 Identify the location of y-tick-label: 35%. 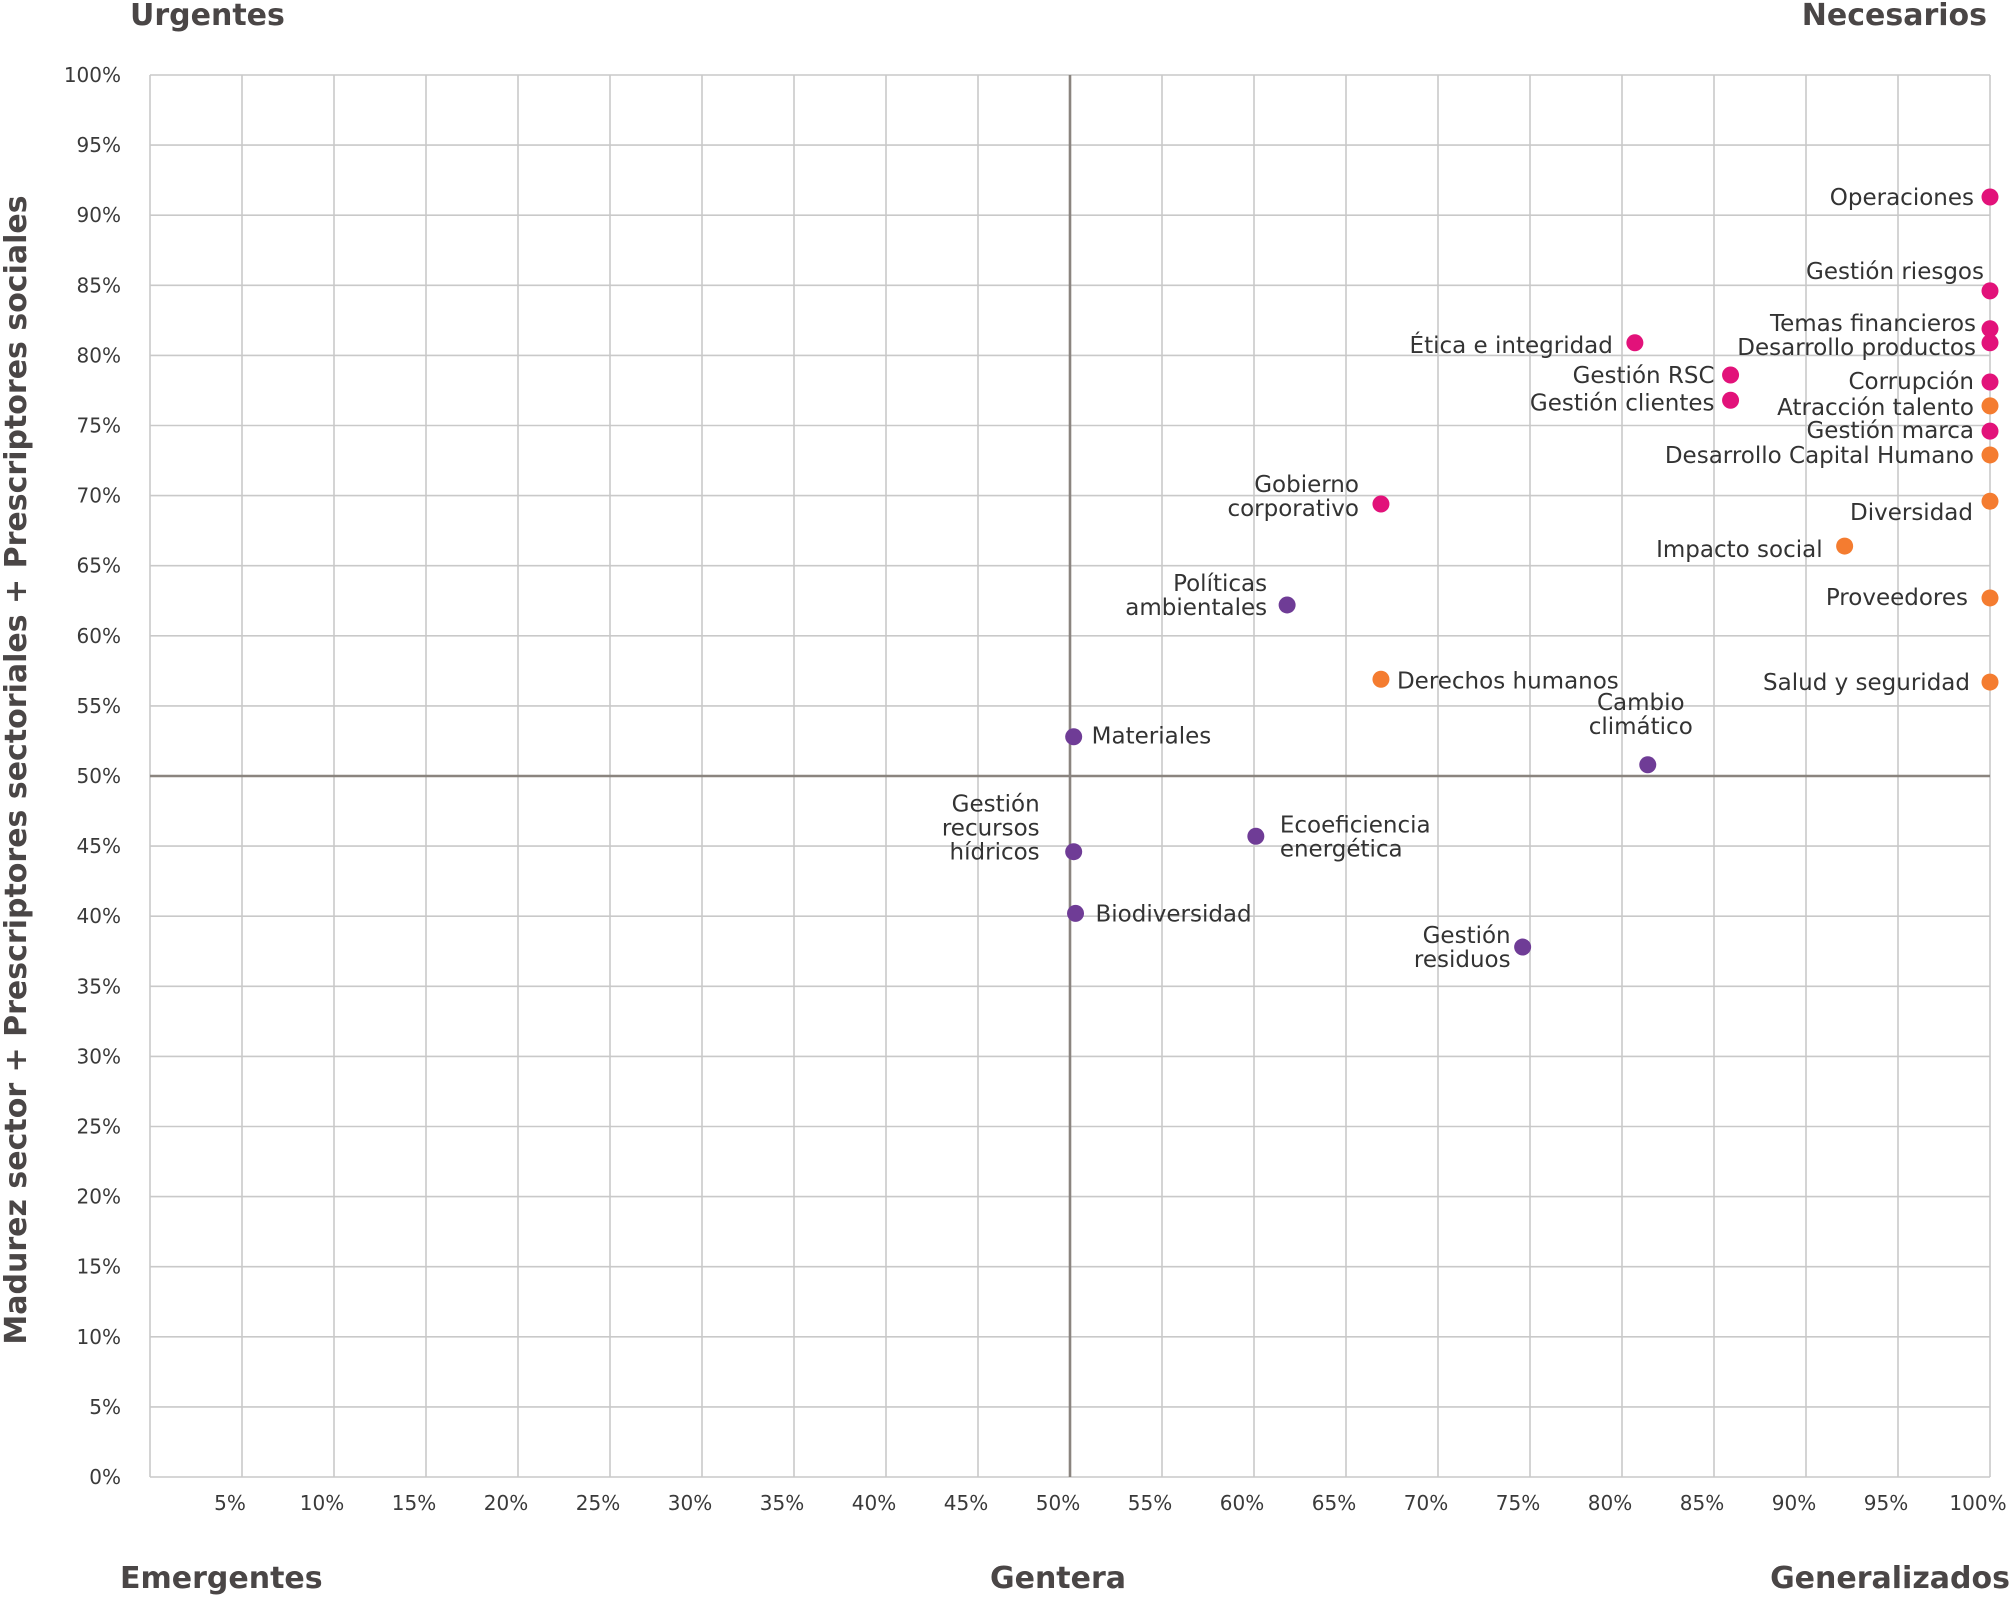
(99, 986).